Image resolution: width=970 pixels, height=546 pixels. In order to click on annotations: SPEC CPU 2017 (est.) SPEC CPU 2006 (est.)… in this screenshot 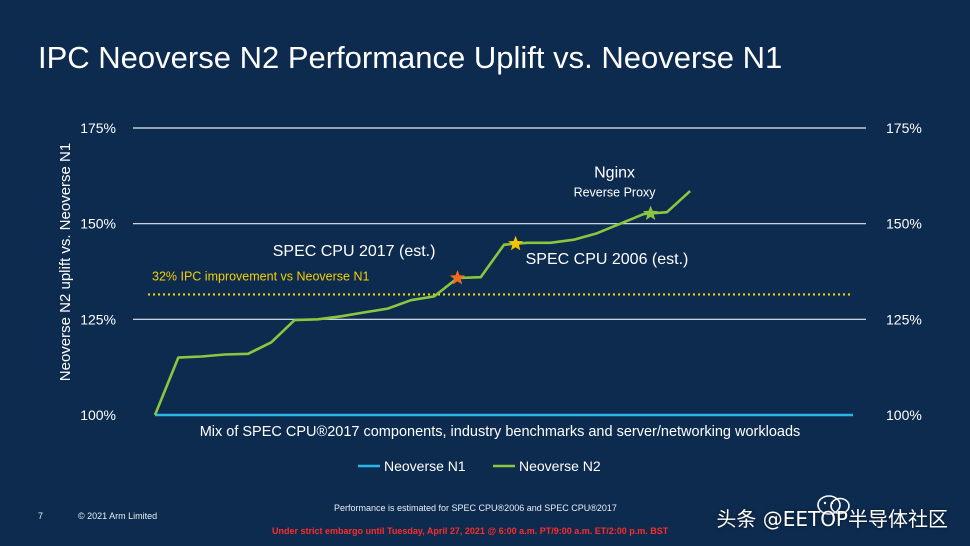, I will do `click(481, 225)`.